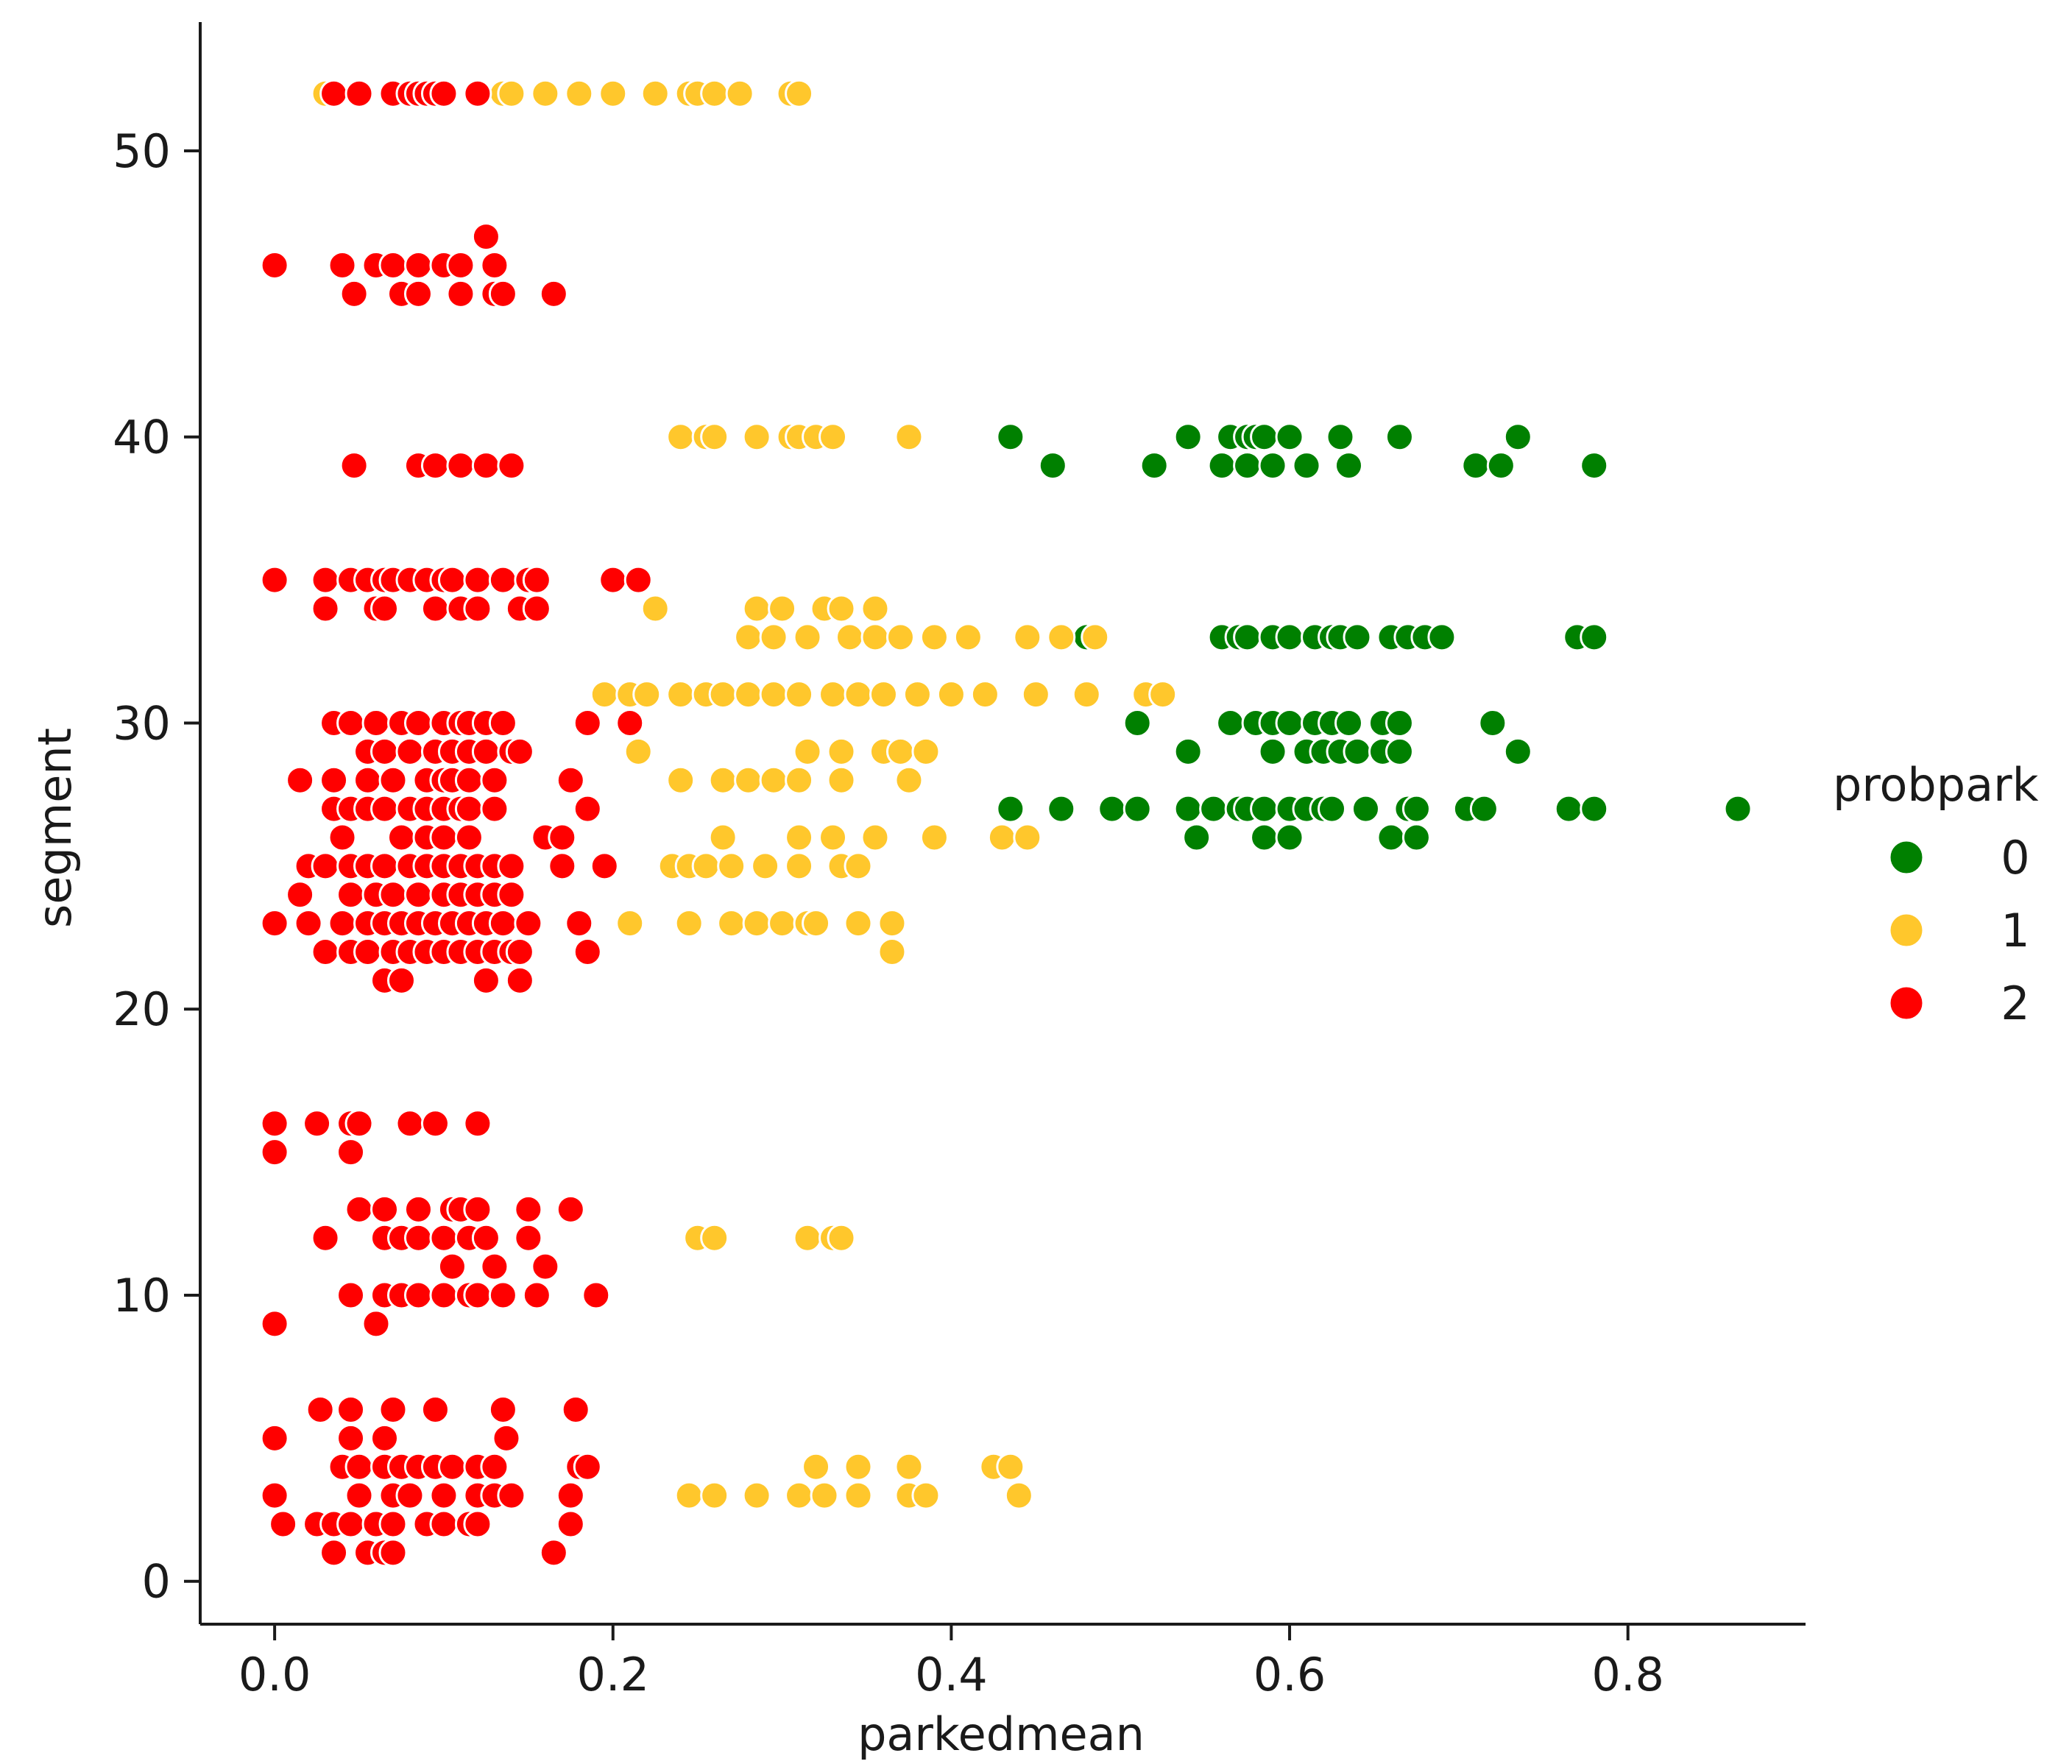  Describe the element at coordinates (612, 1674) in the screenshot. I see `x-tick-label: 0.2` at that location.